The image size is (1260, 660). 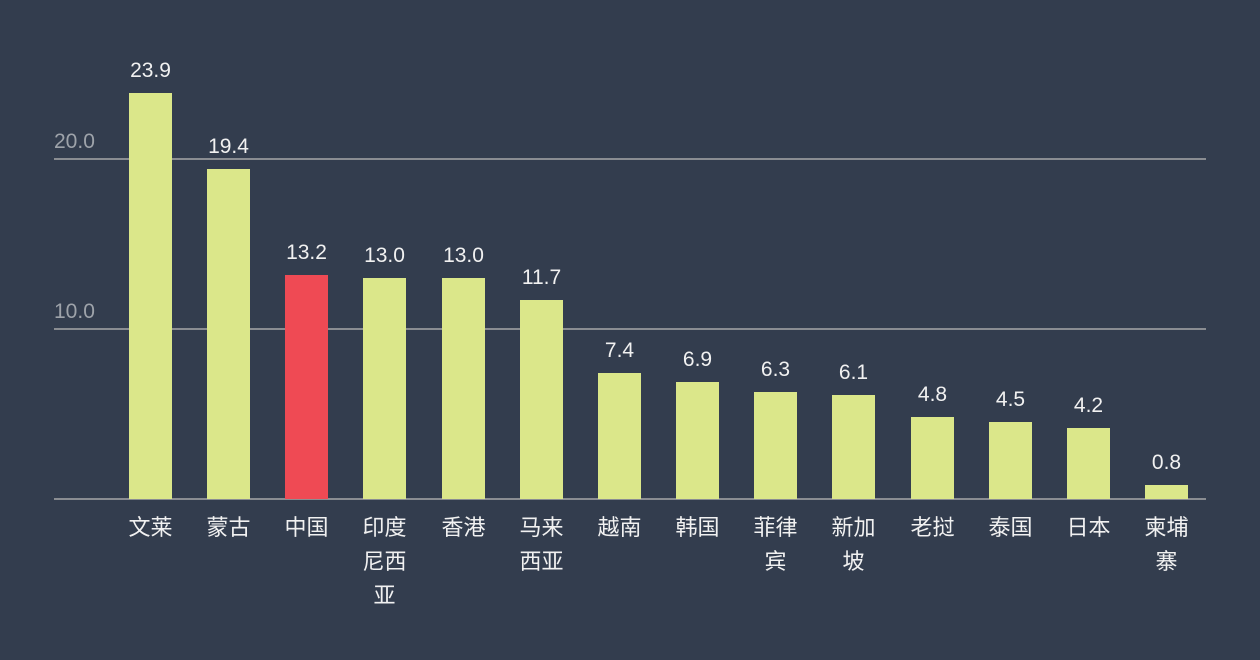 I want to click on category-label: 蒙古, so click(x=228, y=528).